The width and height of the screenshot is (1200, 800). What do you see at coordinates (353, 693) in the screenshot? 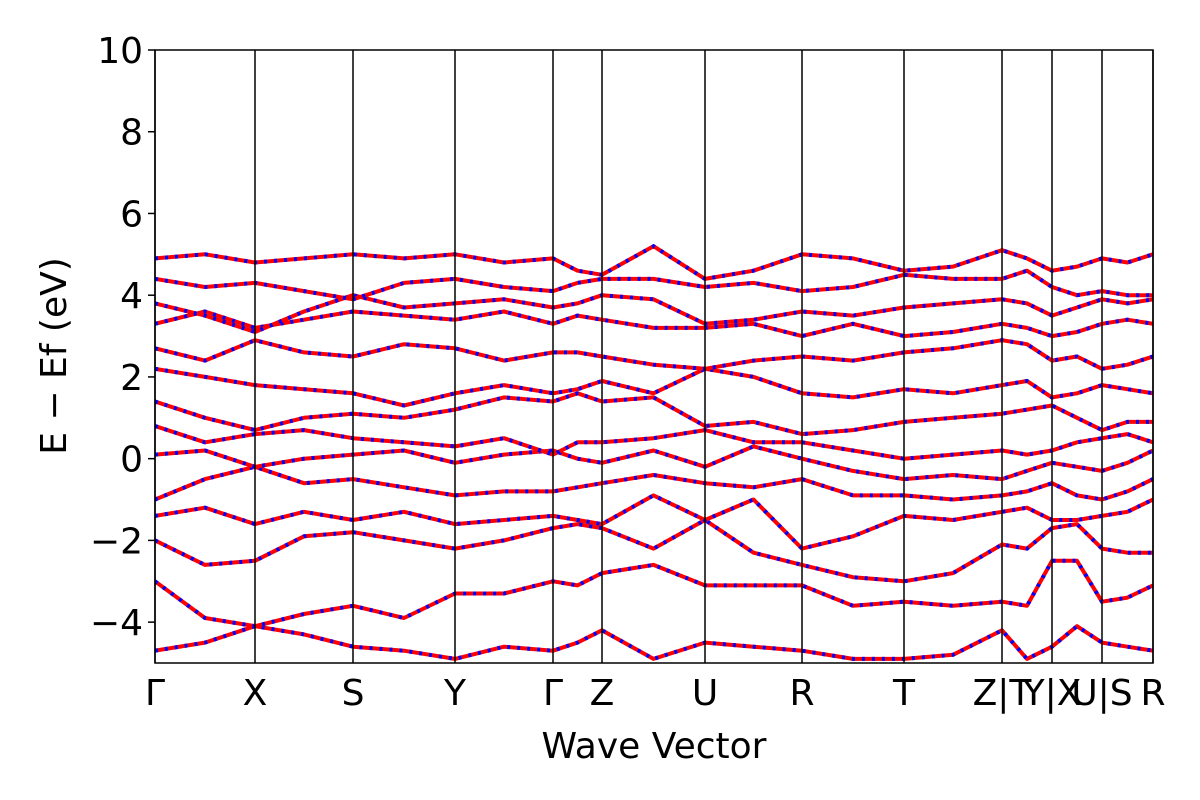
I see `x-tick-label: S` at bounding box center [353, 693].